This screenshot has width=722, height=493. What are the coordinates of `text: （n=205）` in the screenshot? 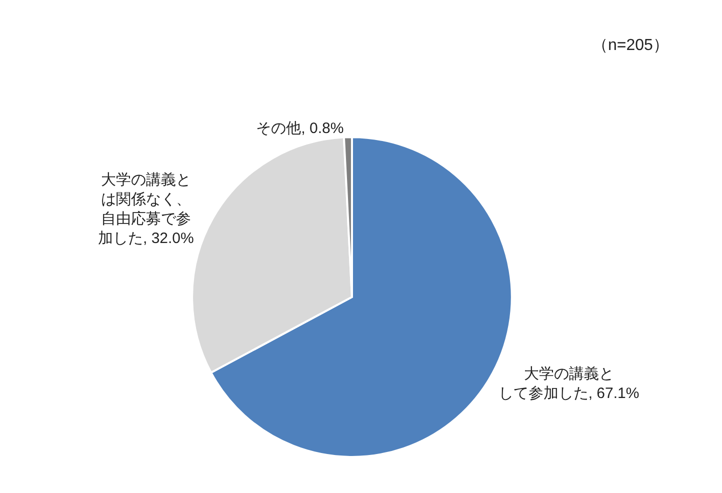 It's located at (630, 45).